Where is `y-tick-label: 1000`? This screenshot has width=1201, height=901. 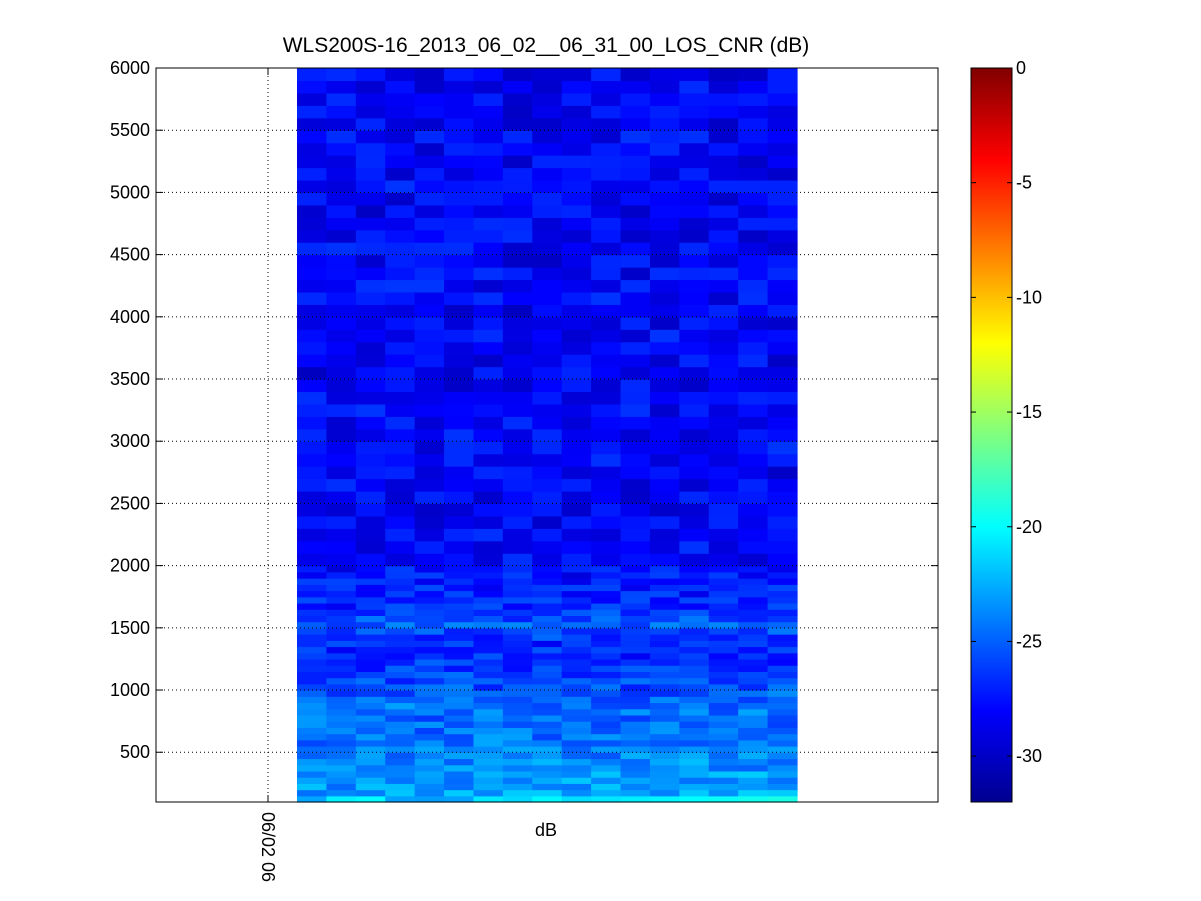
y-tick-label: 1000 is located at coordinates (130, 690).